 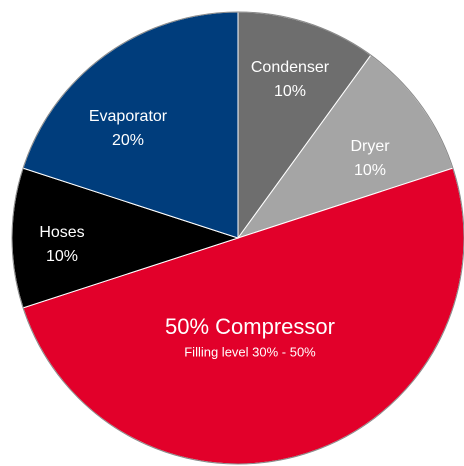 I want to click on category-label: Evaporator, so click(x=128, y=116).